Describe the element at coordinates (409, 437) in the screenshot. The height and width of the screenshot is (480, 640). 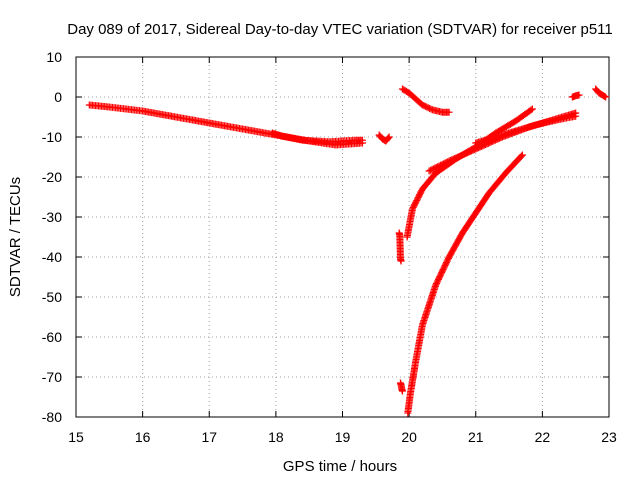
I see `x-tick-label: 20` at that location.